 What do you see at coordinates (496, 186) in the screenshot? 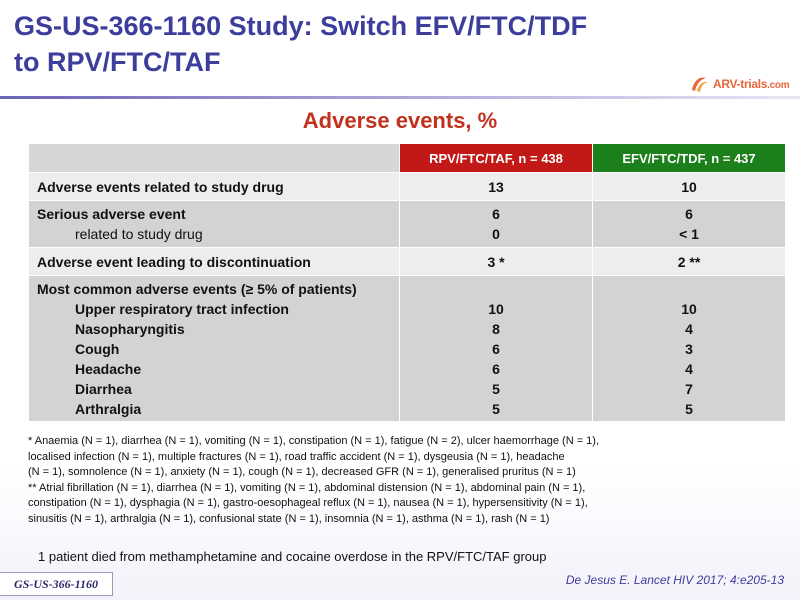
I see `rpv-value: 13` at bounding box center [496, 186].